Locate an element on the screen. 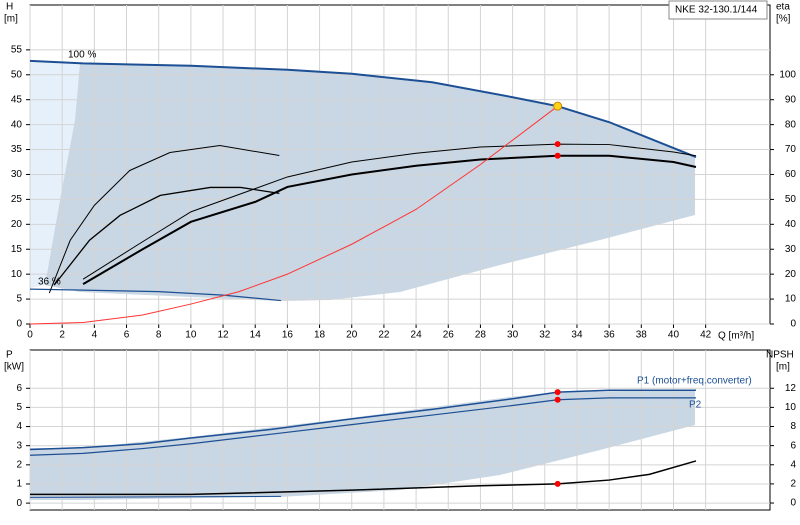  x-tick-label: 38 is located at coordinates (642, 335).